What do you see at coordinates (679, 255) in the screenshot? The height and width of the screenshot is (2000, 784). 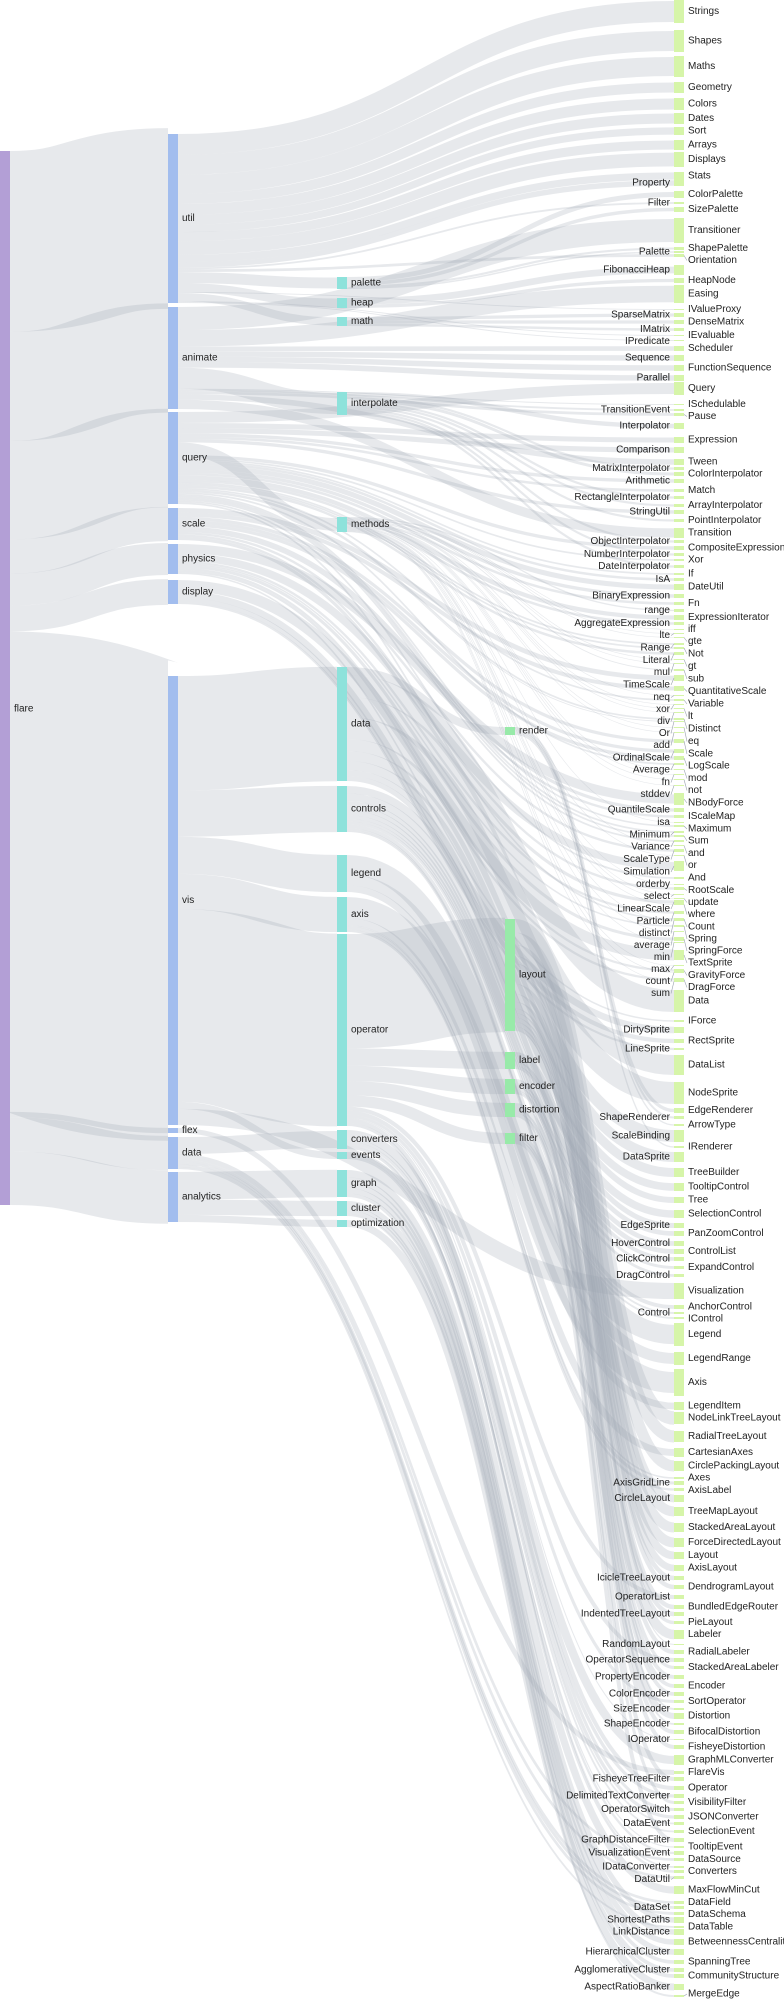 I see `leaf-node-Orientation` at bounding box center [679, 255].